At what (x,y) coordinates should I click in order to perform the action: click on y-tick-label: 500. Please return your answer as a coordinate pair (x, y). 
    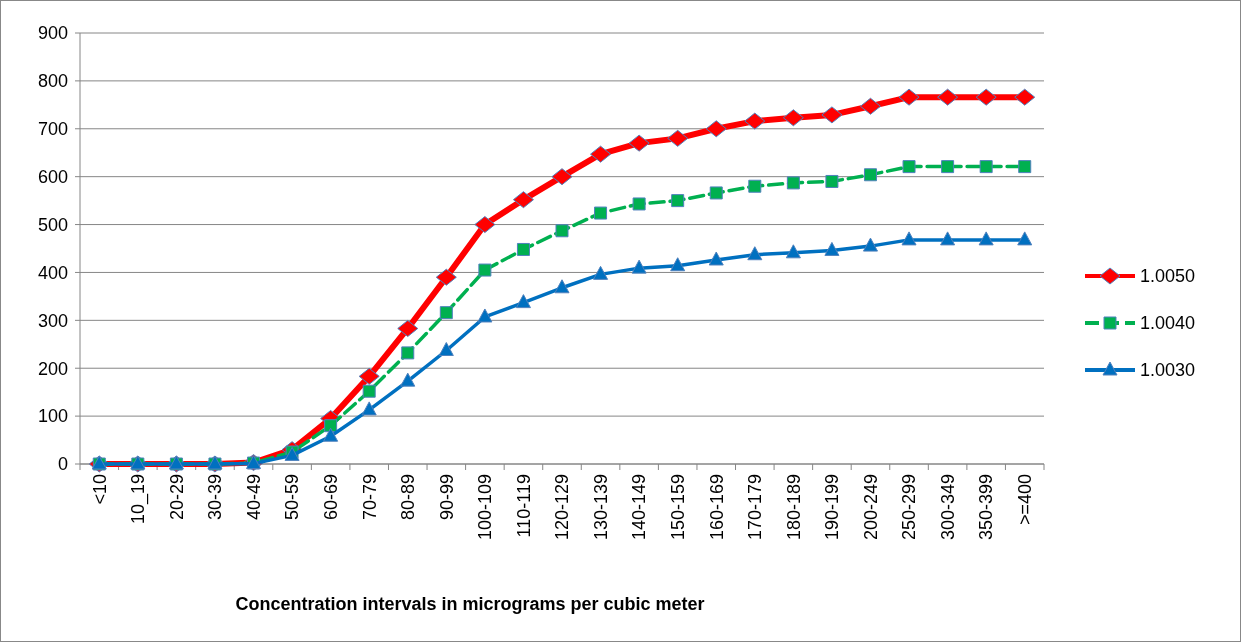
    Looking at the image, I should click on (52, 224).